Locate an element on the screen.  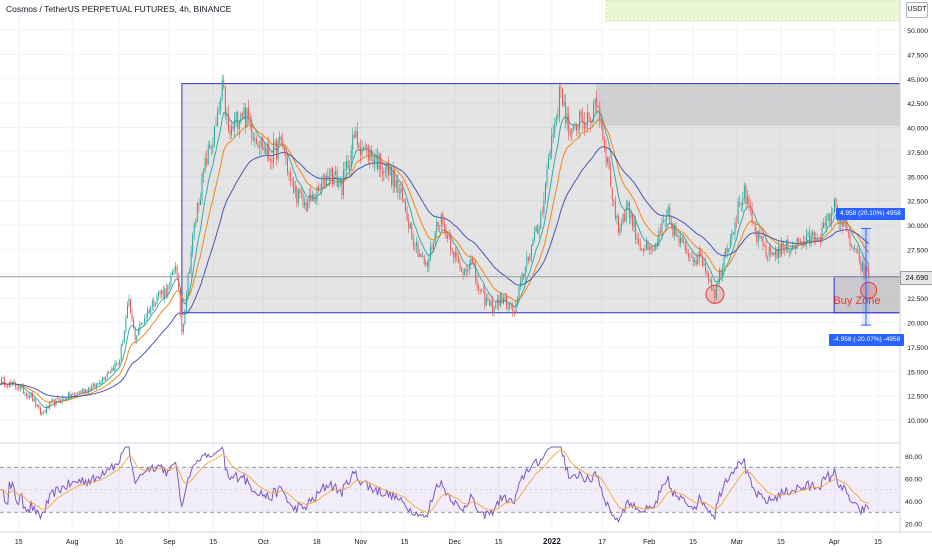
y-tick-label: 37.500 is located at coordinates (917, 153).